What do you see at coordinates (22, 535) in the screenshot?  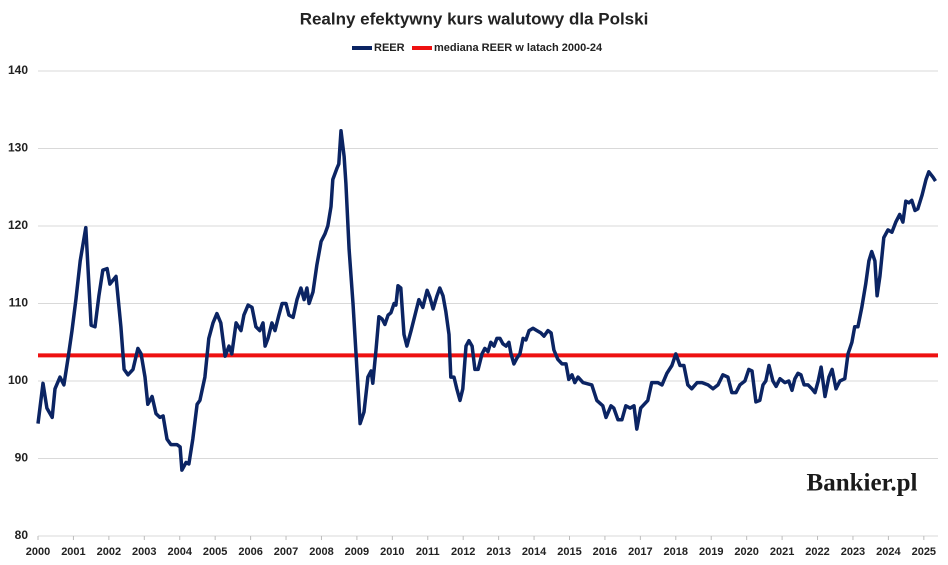 I see `y-tick-label: 80` at bounding box center [22, 535].